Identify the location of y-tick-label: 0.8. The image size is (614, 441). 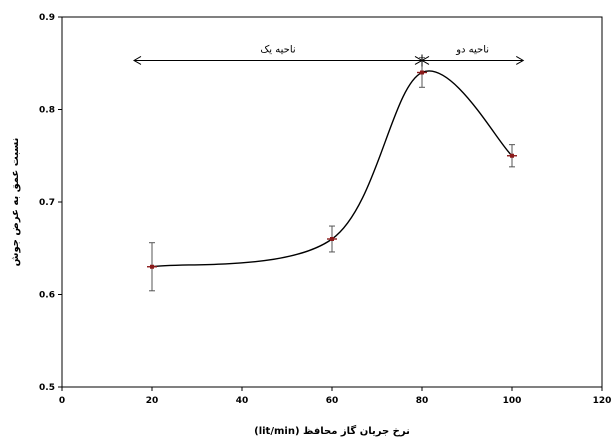
(47, 111).